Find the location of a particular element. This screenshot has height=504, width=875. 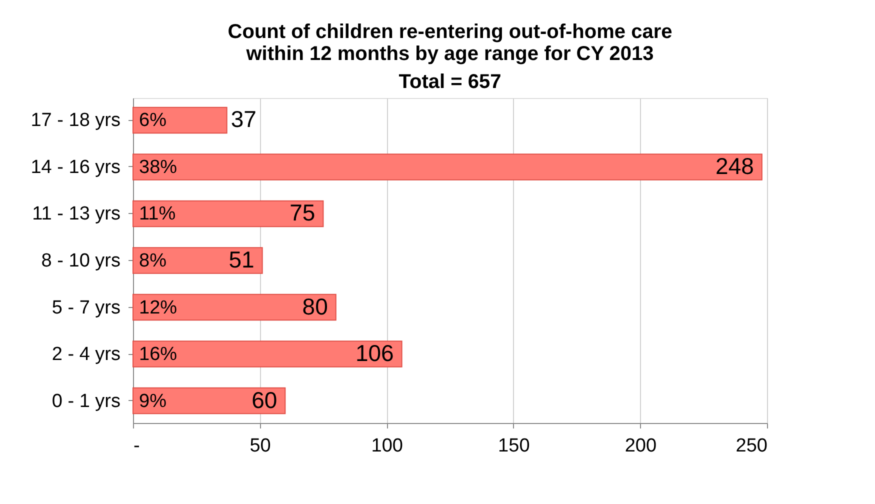

x-tick-label: 200 is located at coordinates (640, 446).